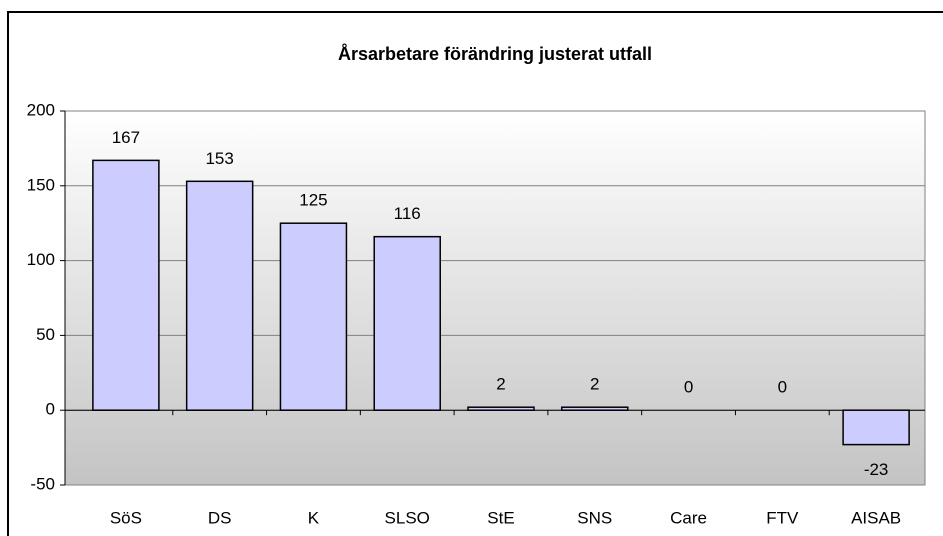  What do you see at coordinates (41, 259) in the screenshot?
I see `y-tick-label: 100` at bounding box center [41, 259].